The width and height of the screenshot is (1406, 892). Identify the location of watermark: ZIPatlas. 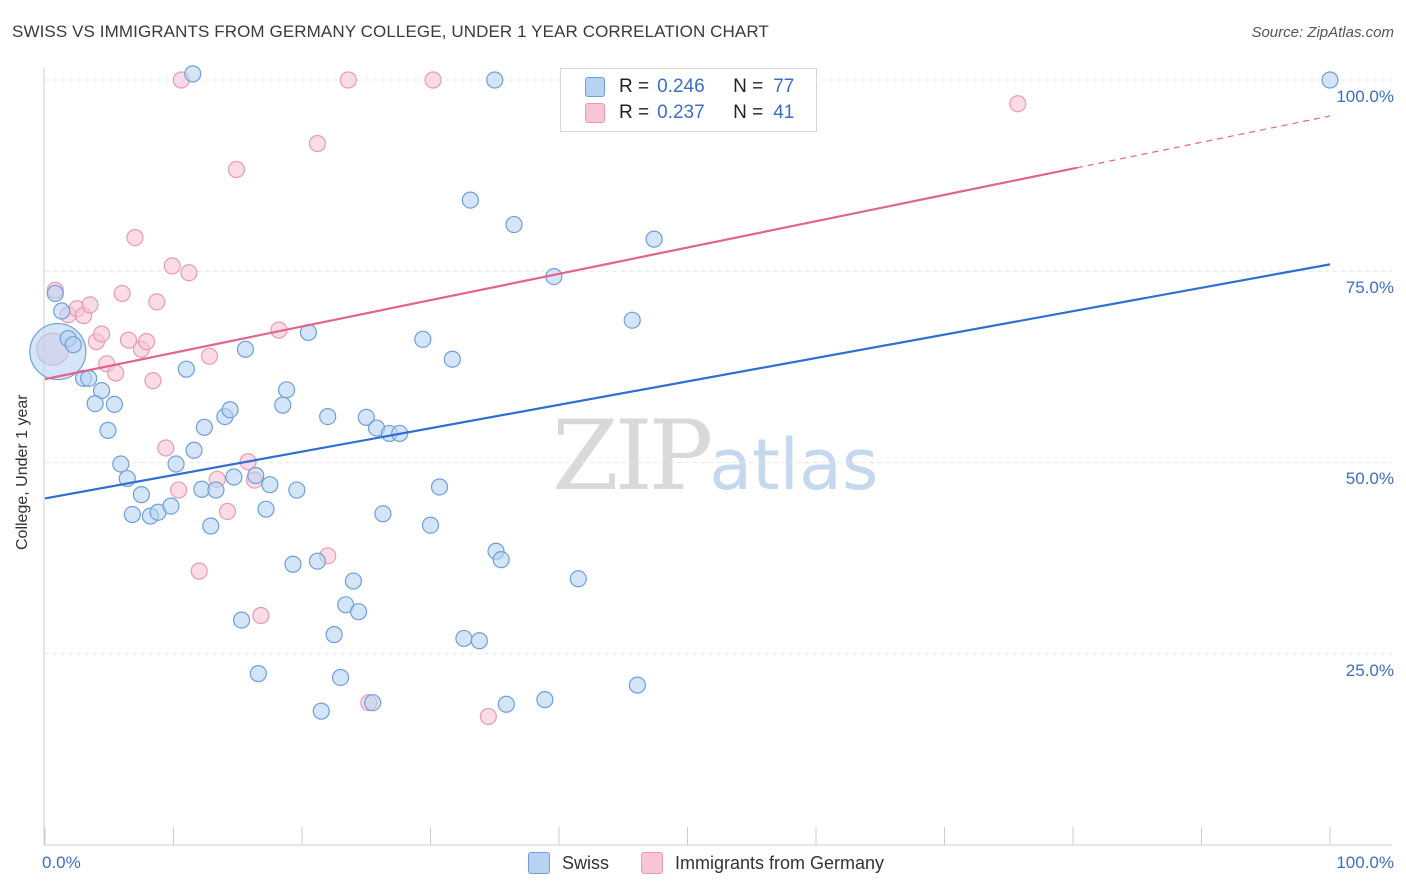
(715, 456).